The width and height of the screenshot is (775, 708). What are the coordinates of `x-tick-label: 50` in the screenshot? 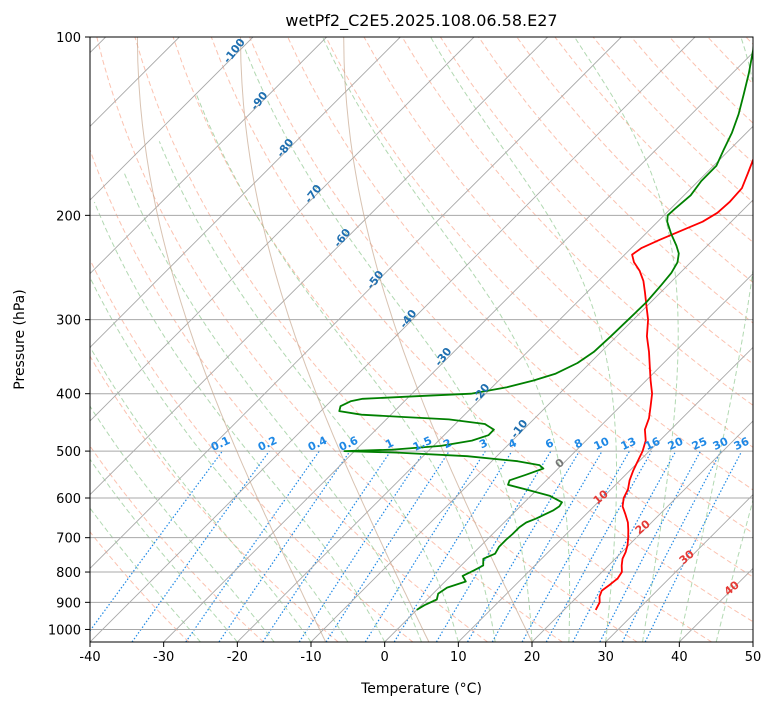 It's located at (753, 657).